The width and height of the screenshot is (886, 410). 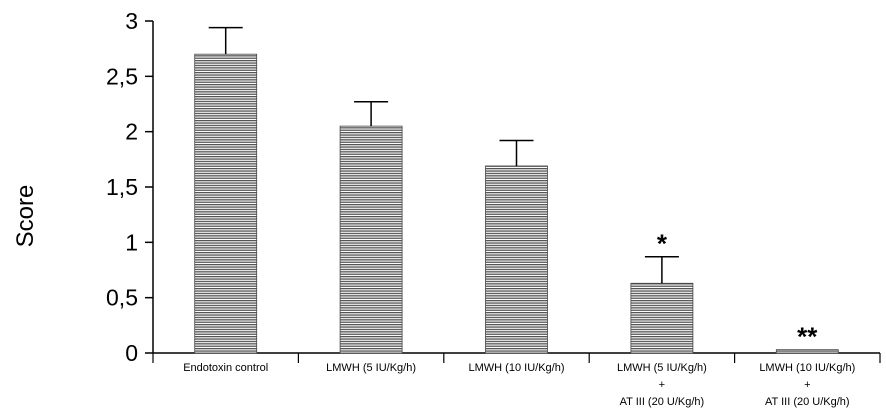 I want to click on significance-marker: *, so click(x=662, y=244).